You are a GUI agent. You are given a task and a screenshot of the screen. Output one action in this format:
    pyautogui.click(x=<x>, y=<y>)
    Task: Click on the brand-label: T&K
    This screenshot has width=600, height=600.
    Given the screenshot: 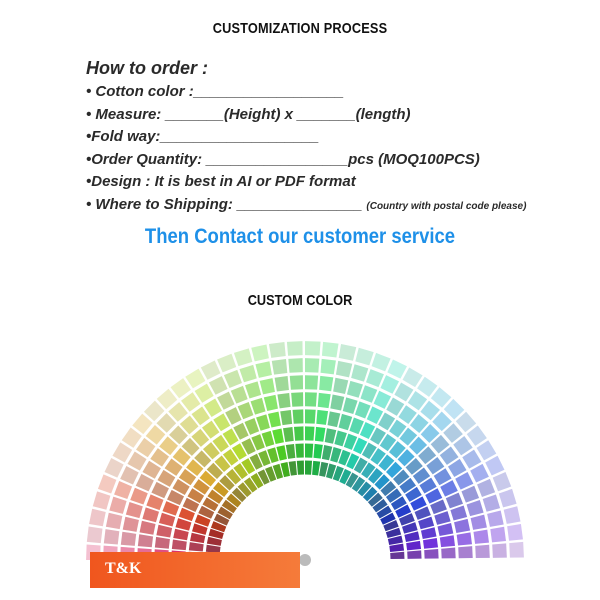 What is the action you would take?
    pyautogui.click(x=123, y=568)
    